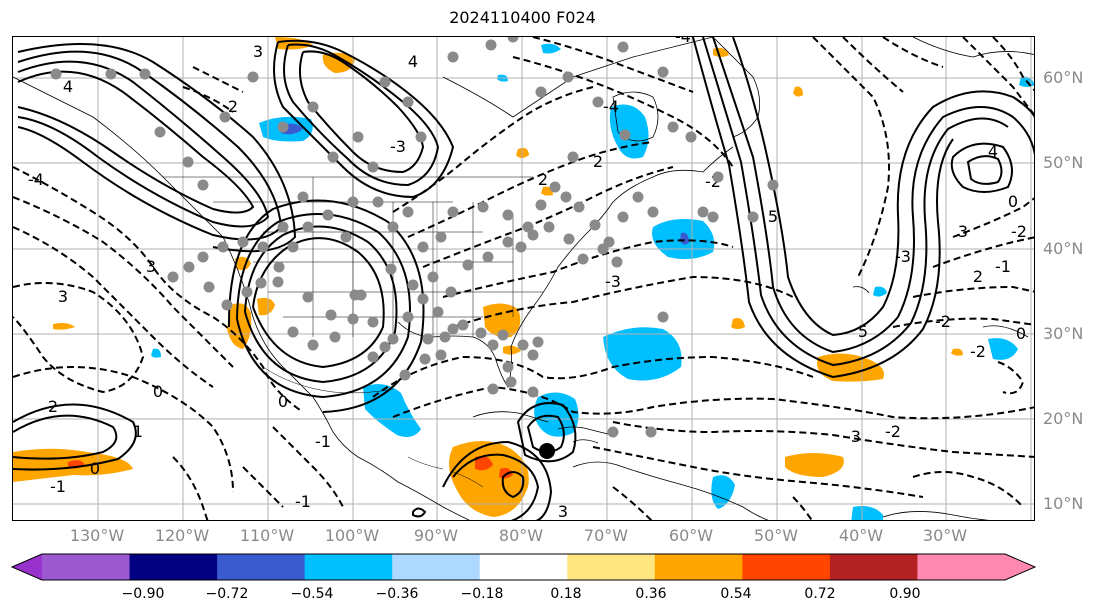 This screenshot has width=1105, height=615. I want to click on colorbar-tick: 0.18, so click(566, 594).